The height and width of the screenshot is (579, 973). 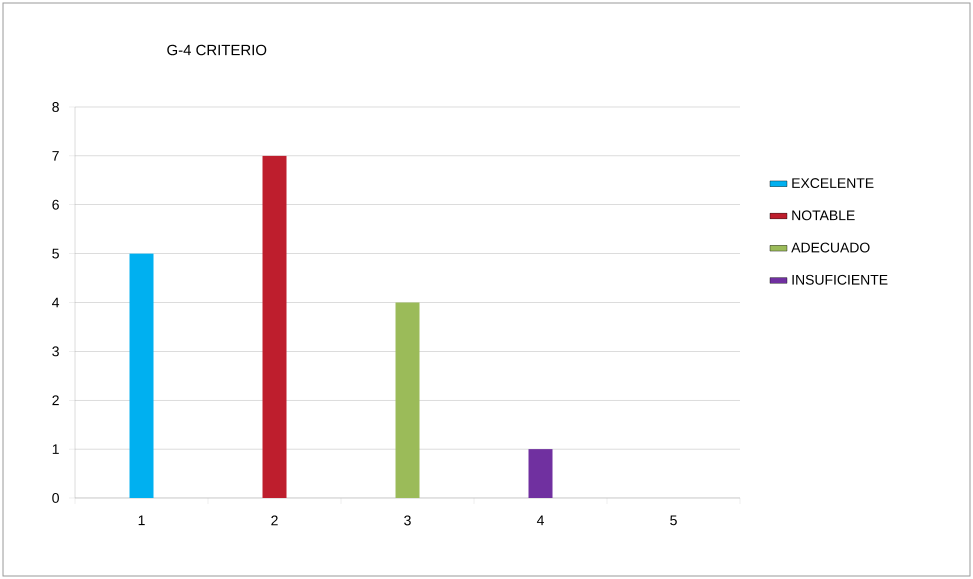 What do you see at coordinates (540, 521) in the screenshot?
I see `x-tick-label: 4` at bounding box center [540, 521].